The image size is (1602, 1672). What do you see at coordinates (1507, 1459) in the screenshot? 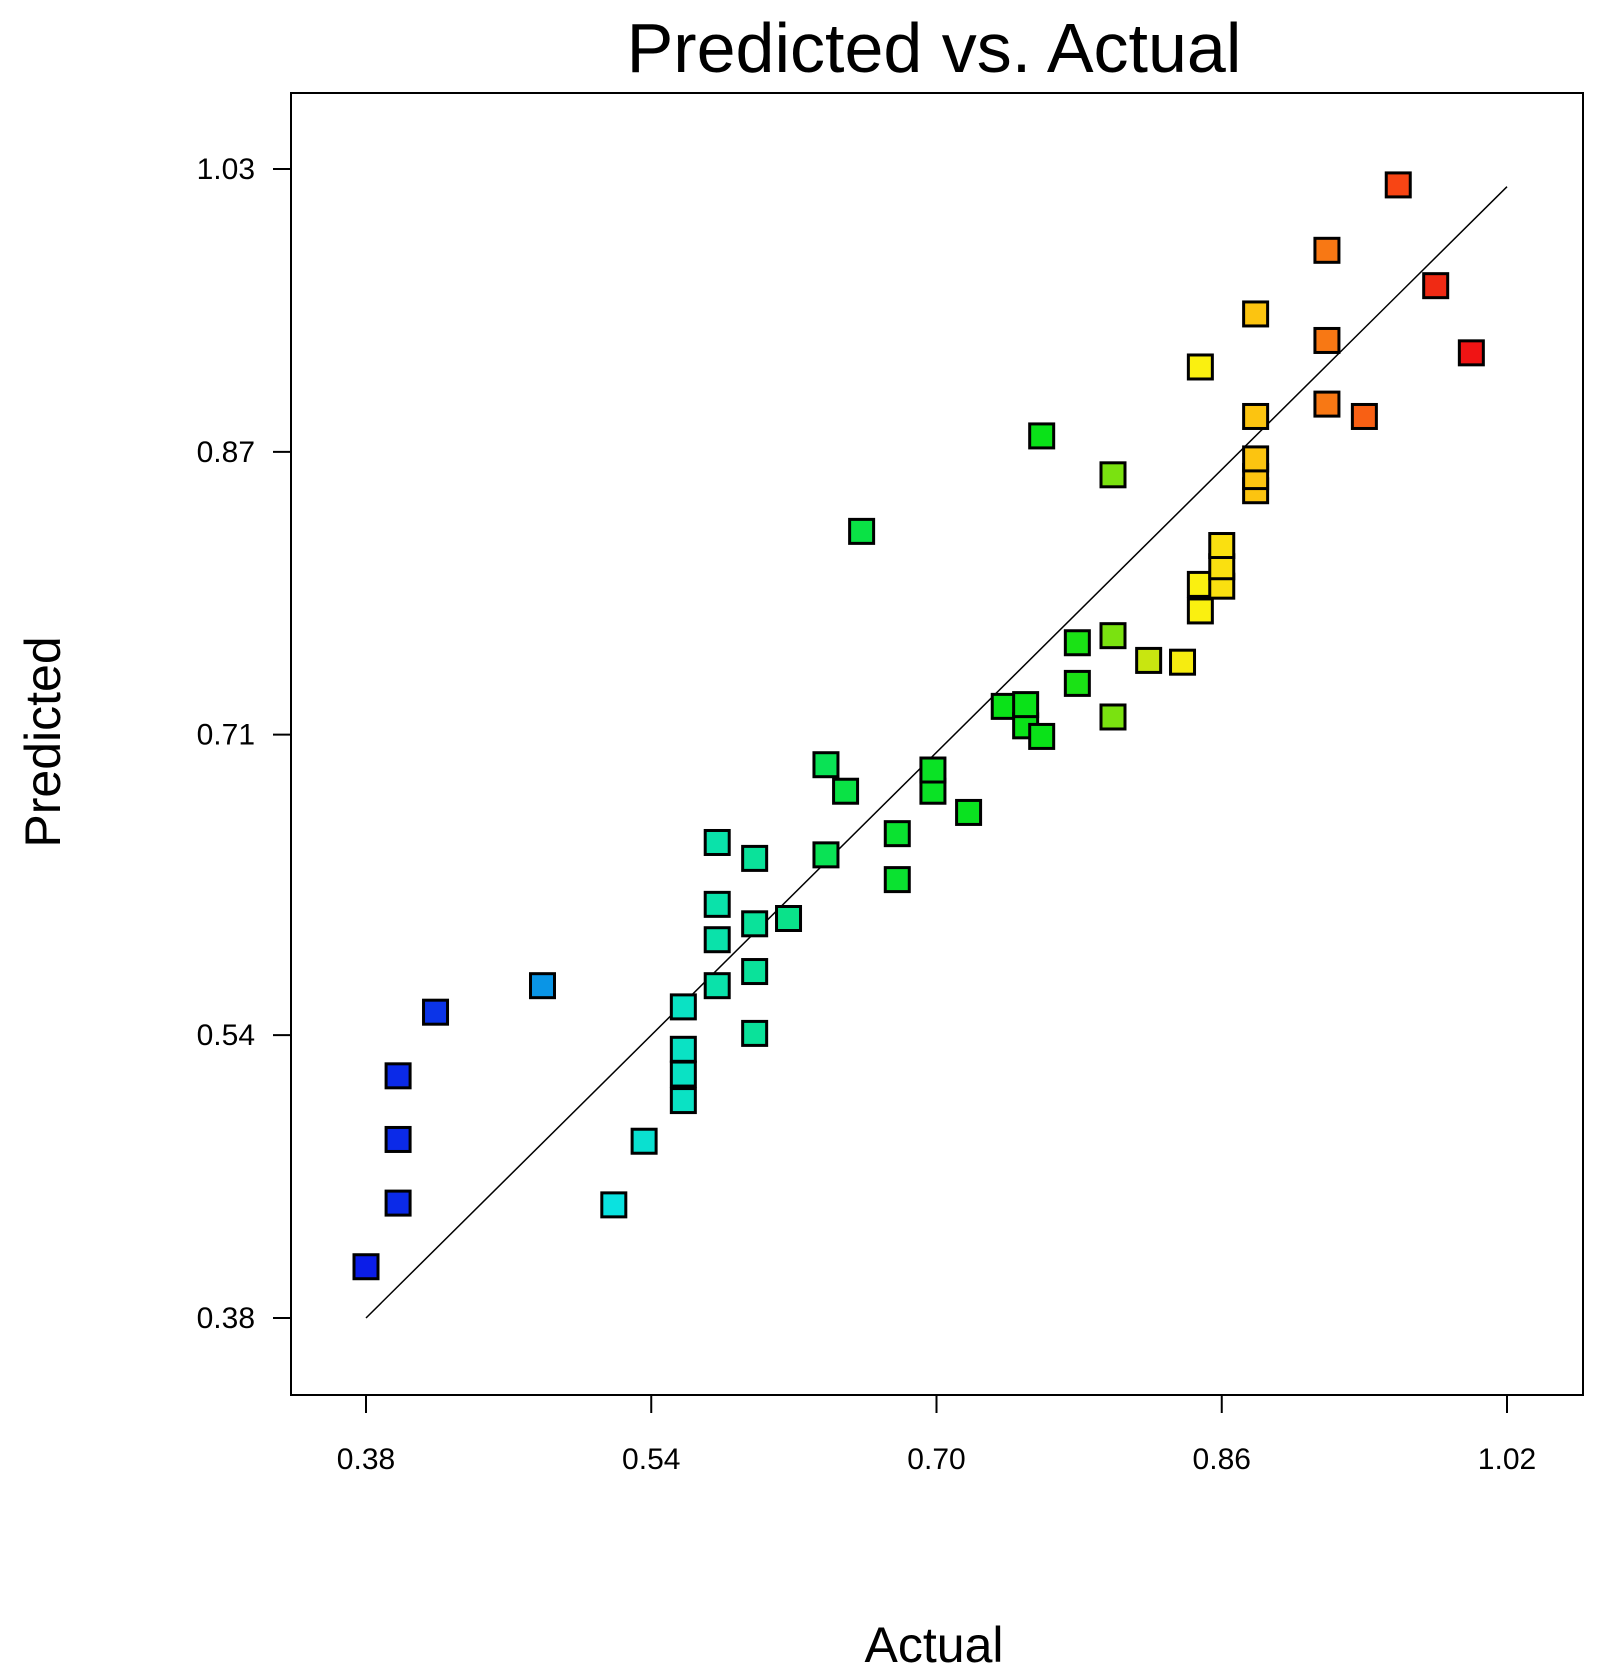
I see `x-tick-label: 1.02` at bounding box center [1507, 1459].